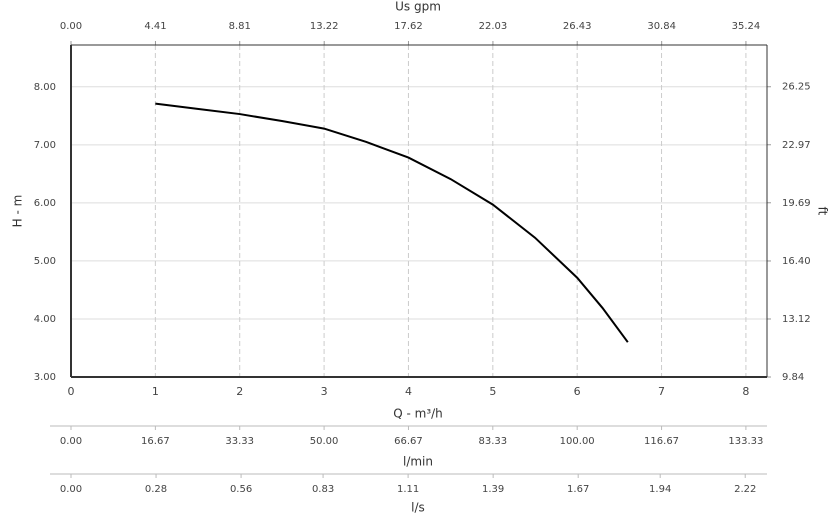  What do you see at coordinates (45, 319) in the screenshot?
I see `y-tick-label: 4.00` at bounding box center [45, 319].